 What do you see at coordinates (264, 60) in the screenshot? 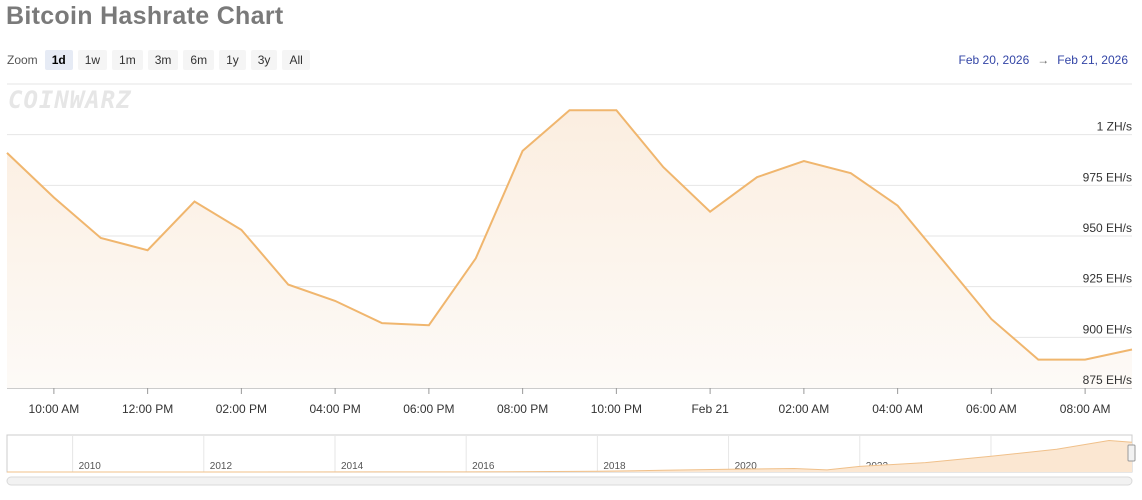
I see `zoom-button-3y: 3y` at bounding box center [264, 60].